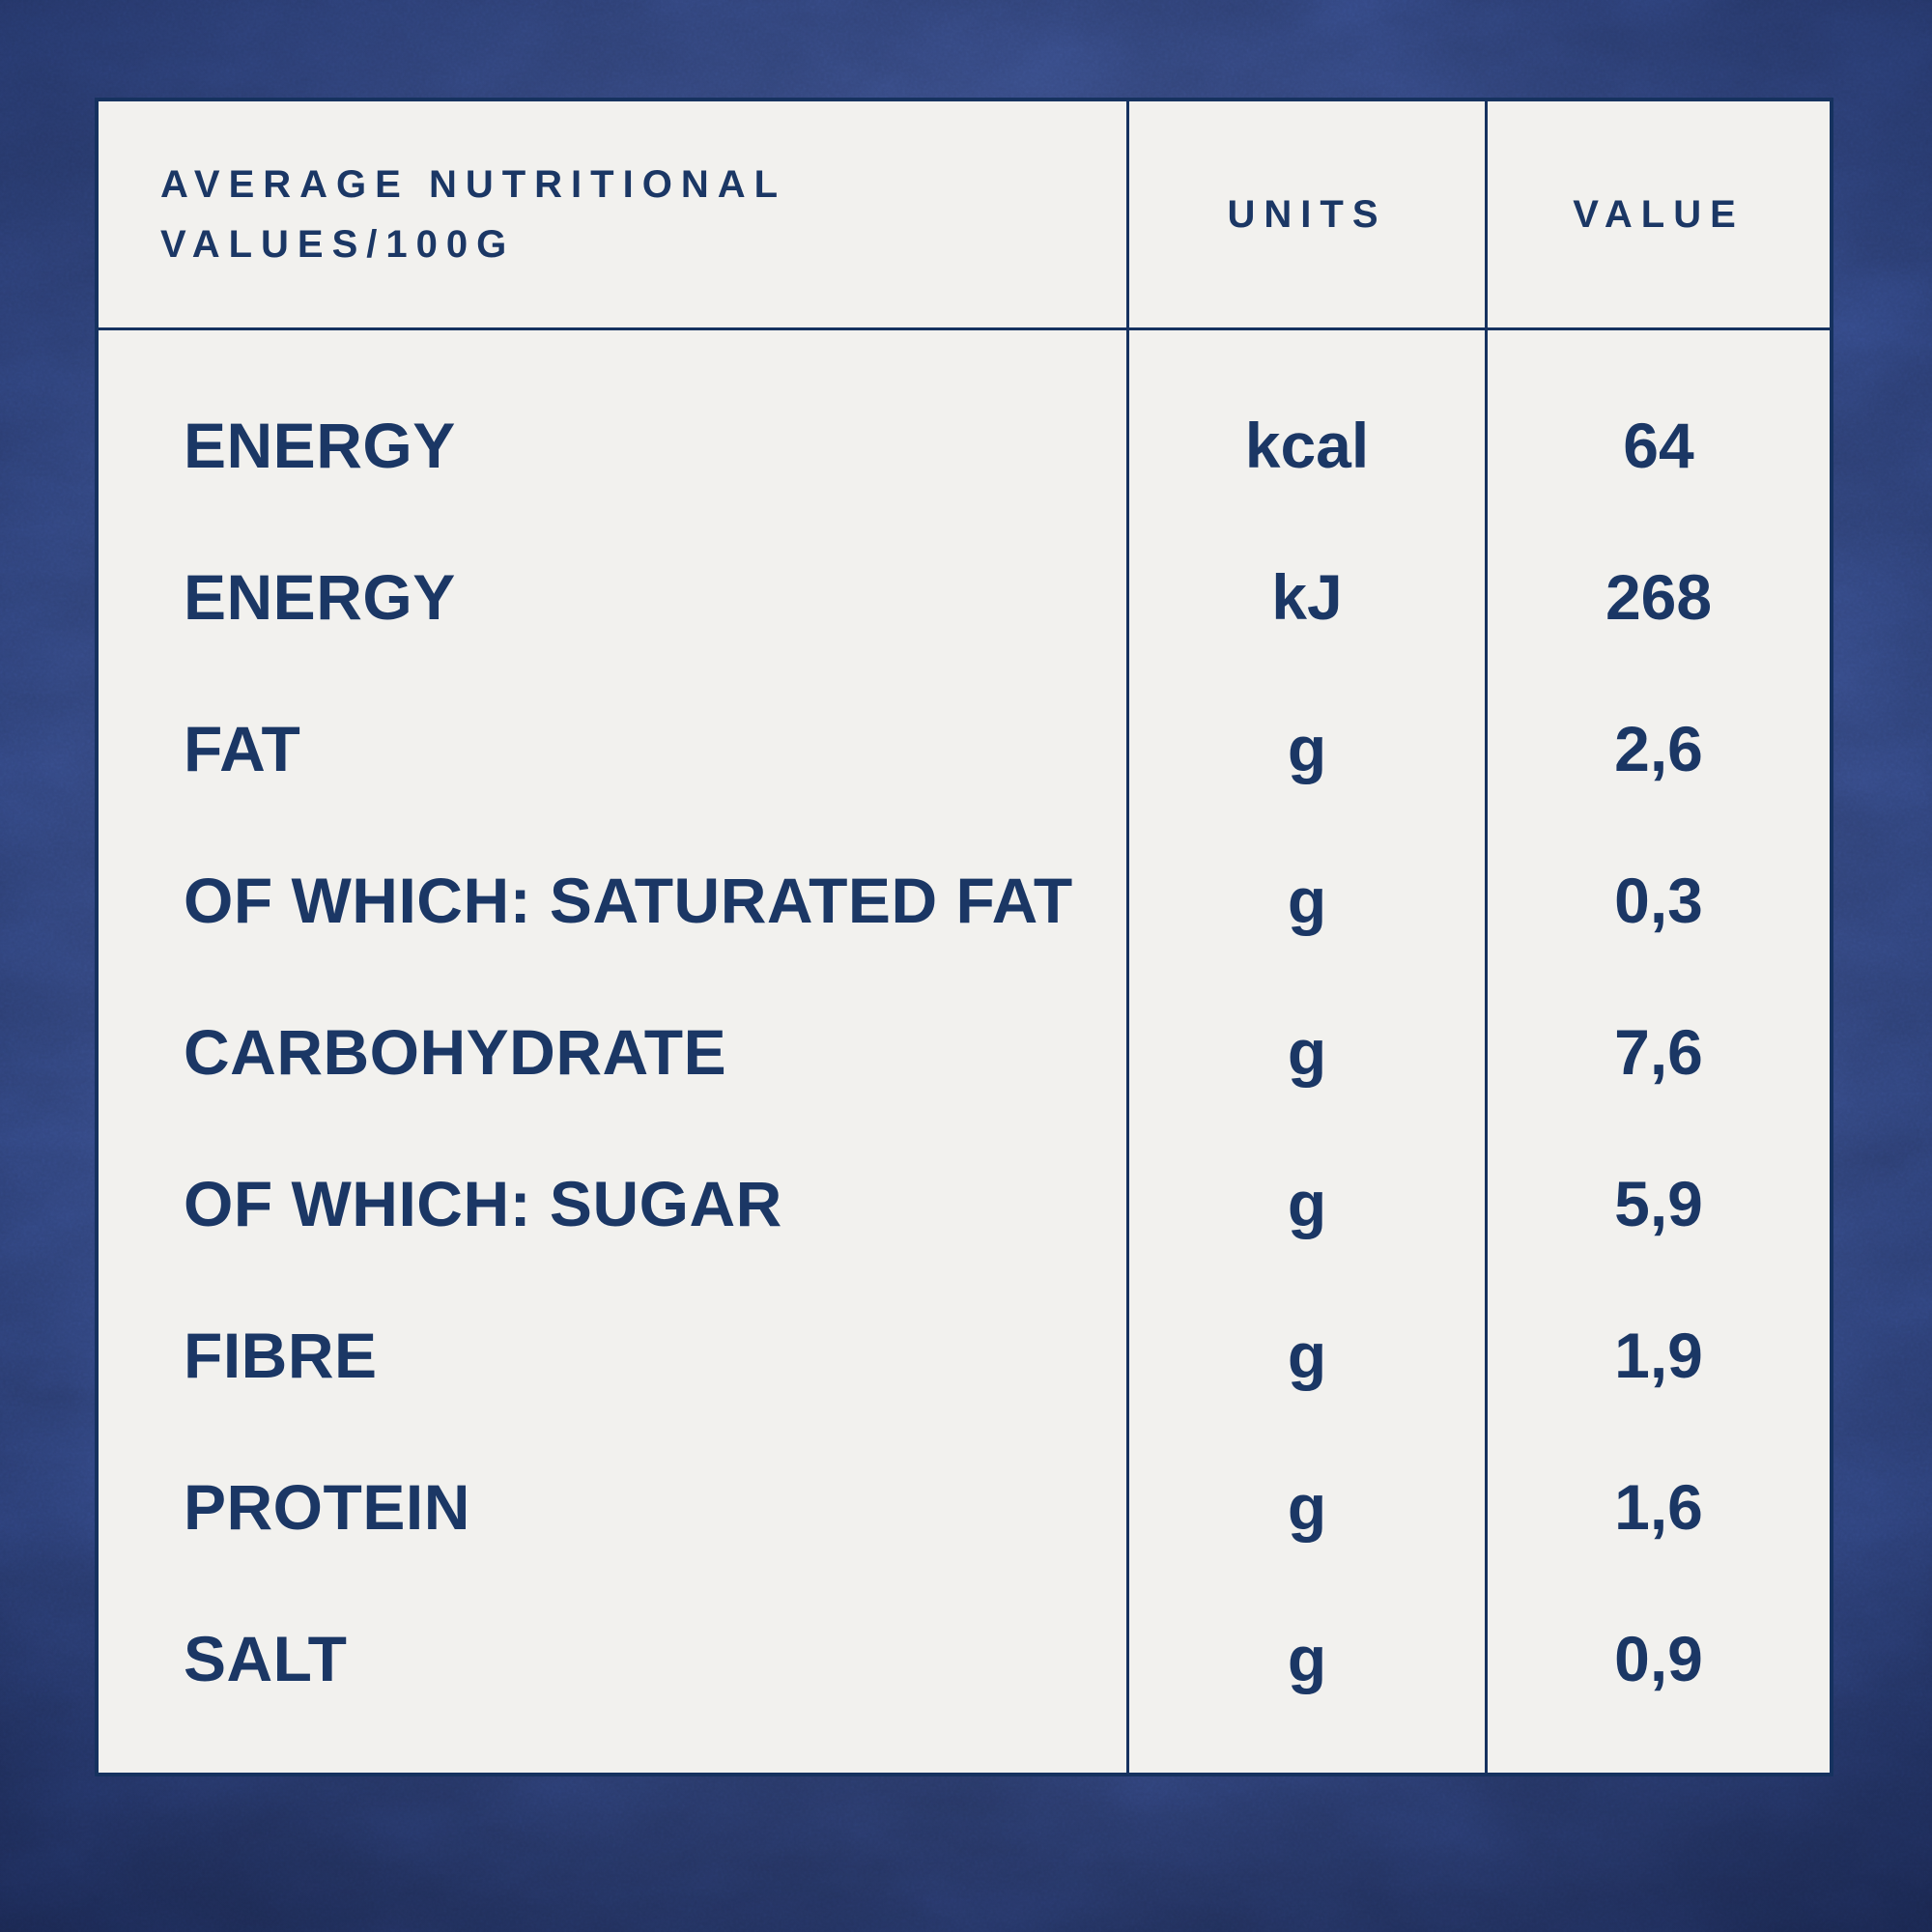  Describe the element at coordinates (1659, 596) in the screenshot. I see `row-value: 268` at that location.